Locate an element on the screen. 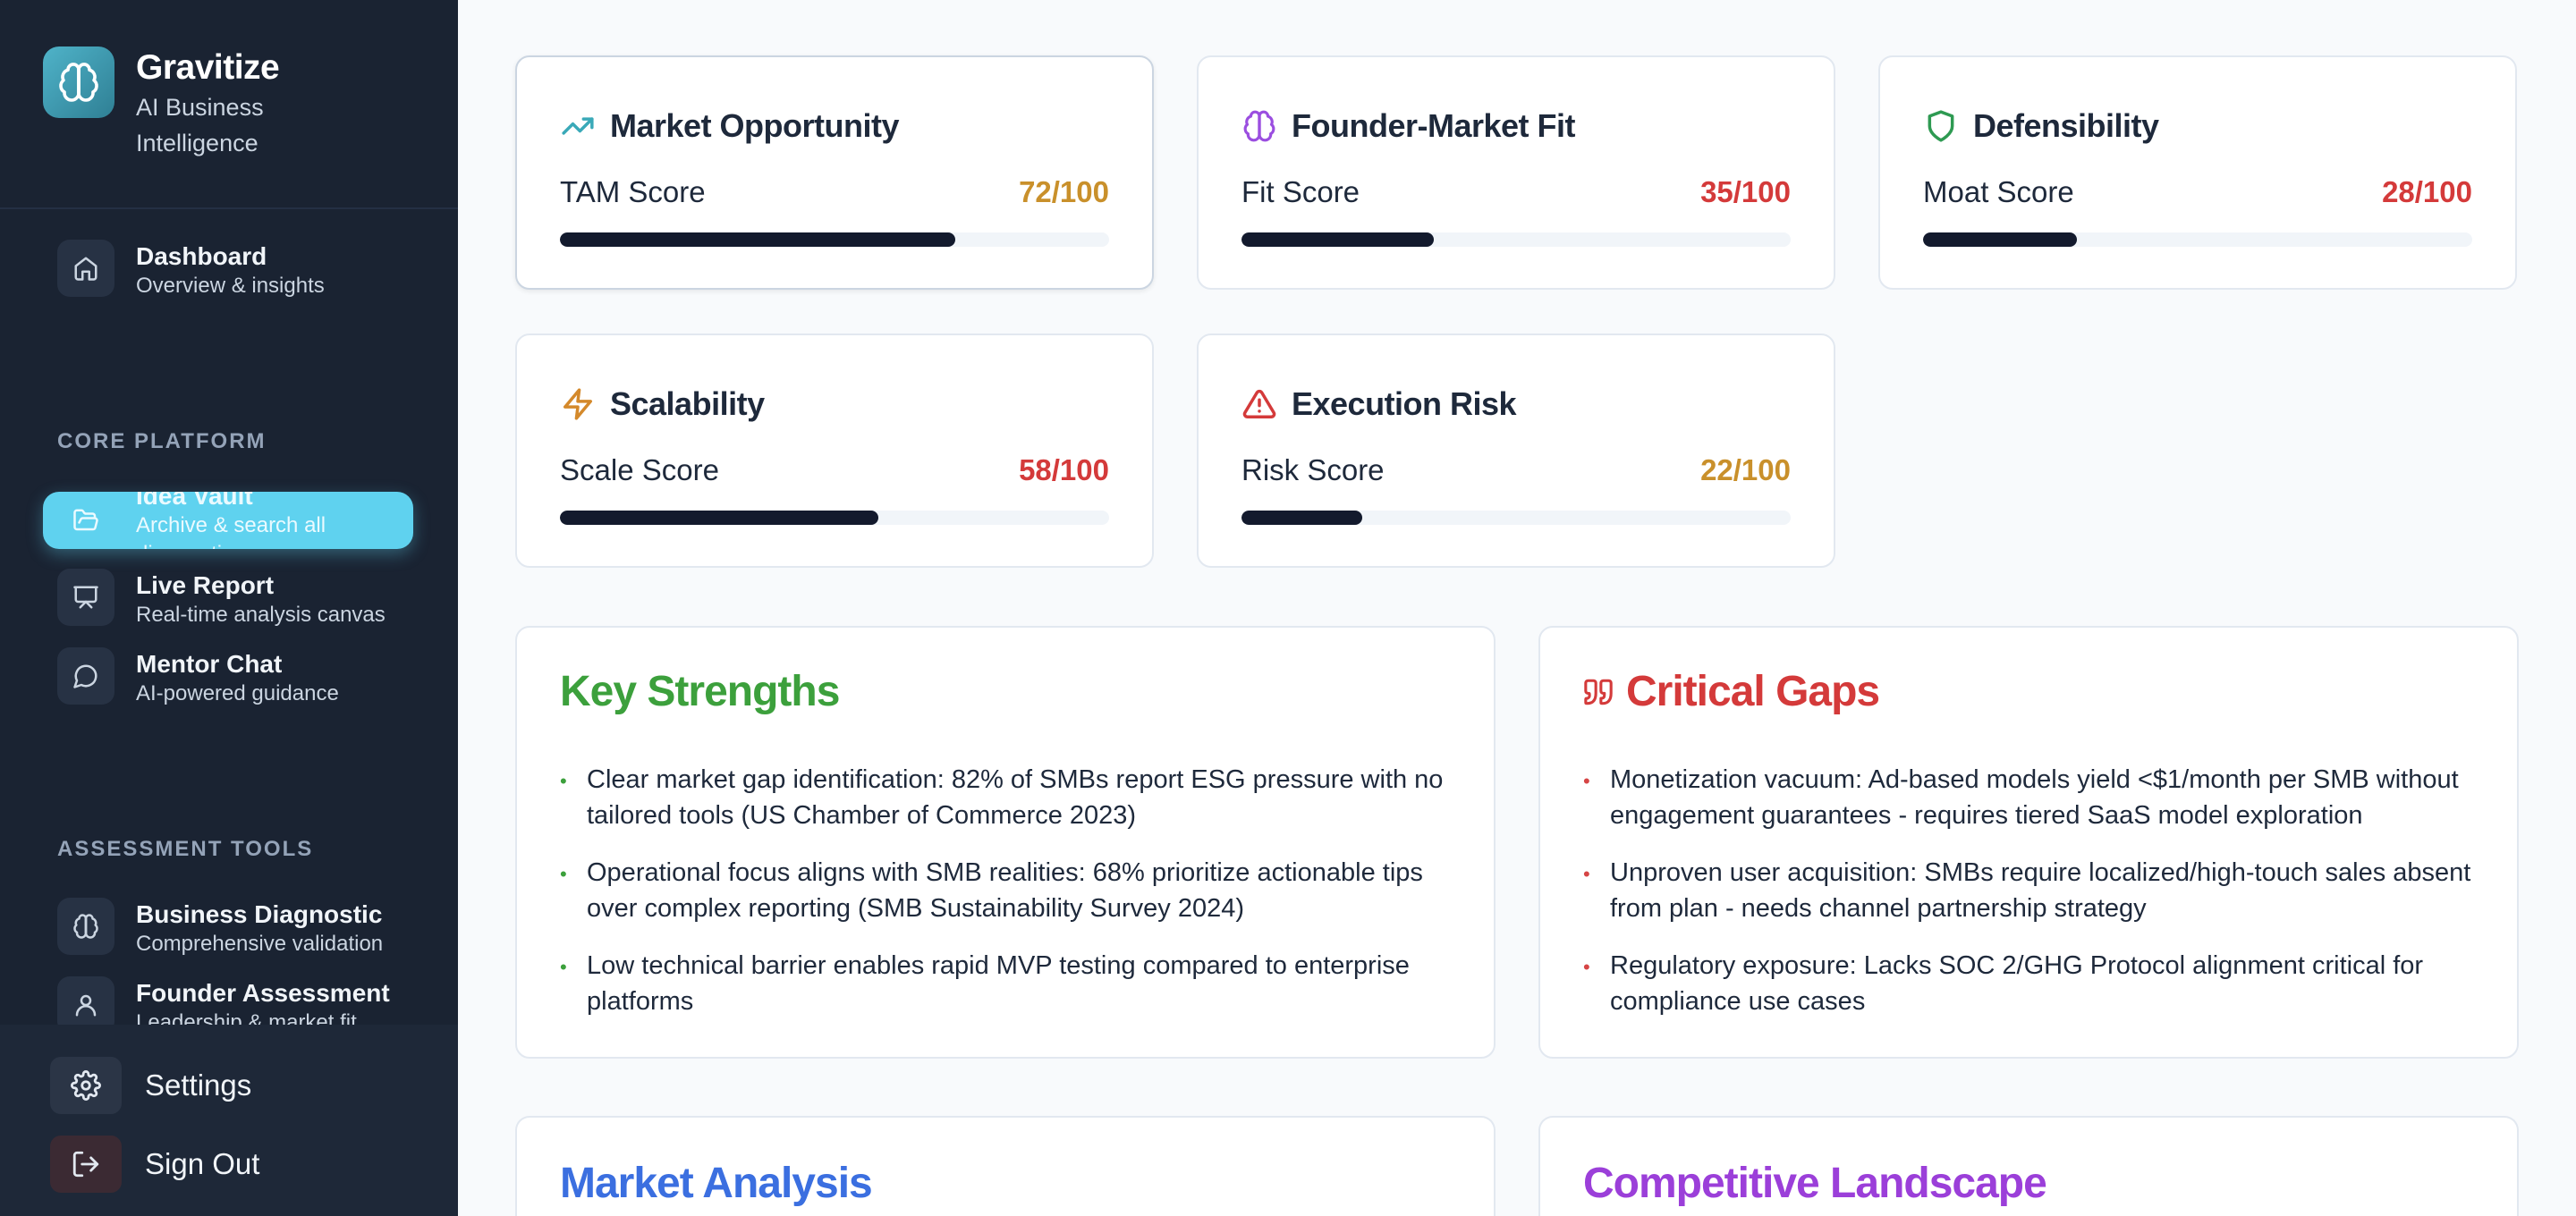  score-value: 22/100 is located at coordinates (1745, 470).